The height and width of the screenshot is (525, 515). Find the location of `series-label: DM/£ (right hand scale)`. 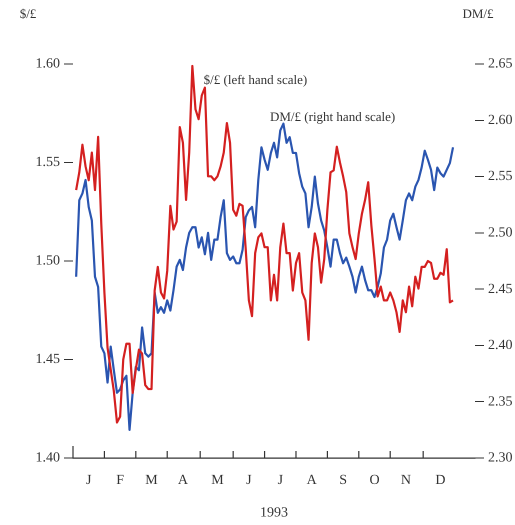

series-label: DM/£ (right hand scale) is located at coordinates (333, 116).